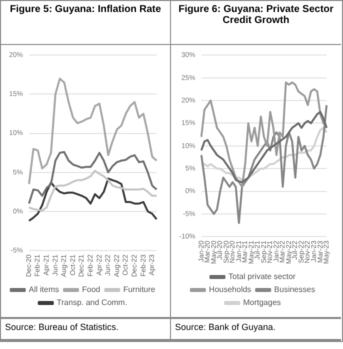  I want to click on legend-label: Transp. and Comm., so click(92, 303).